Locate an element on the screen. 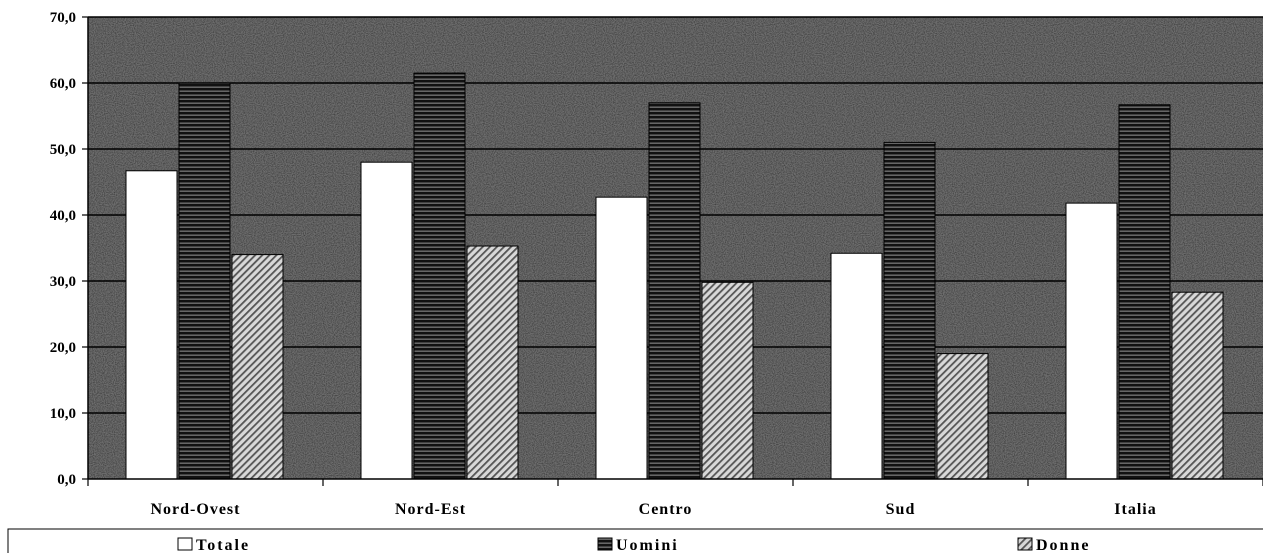  legend-swatch-totale is located at coordinates (185, 544).